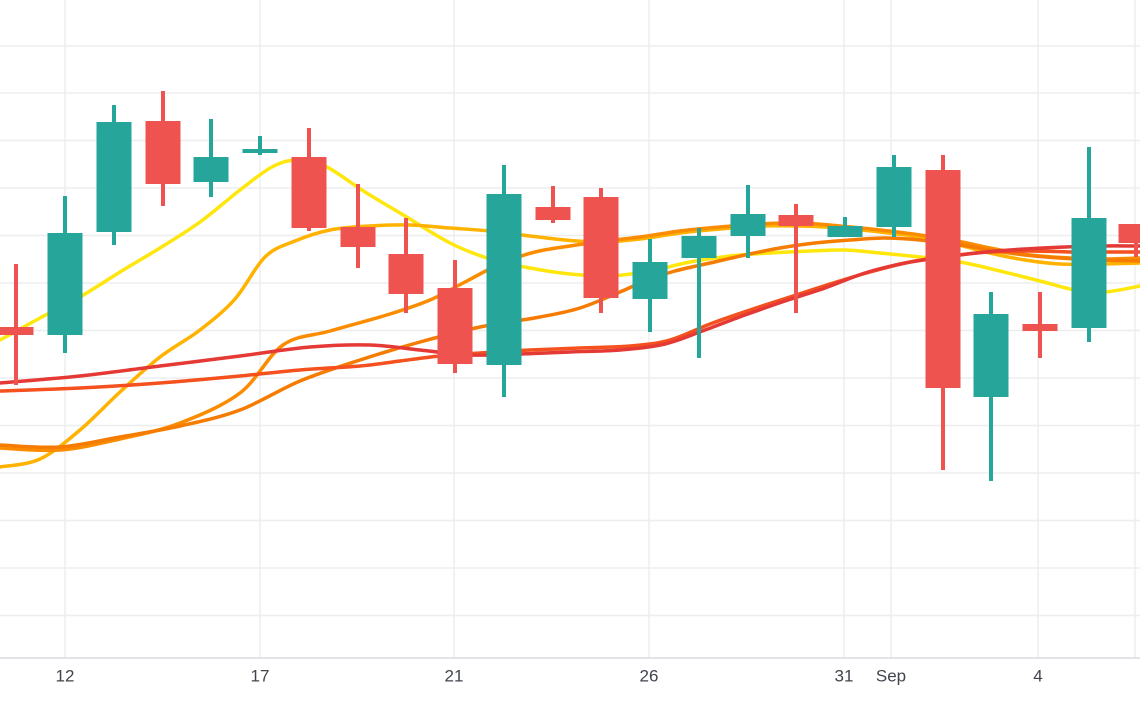 The height and width of the screenshot is (710, 1140). What do you see at coordinates (65, 675) in the screenshot?
I see `x-axis-label: 12` at bounding box center [65, 675].